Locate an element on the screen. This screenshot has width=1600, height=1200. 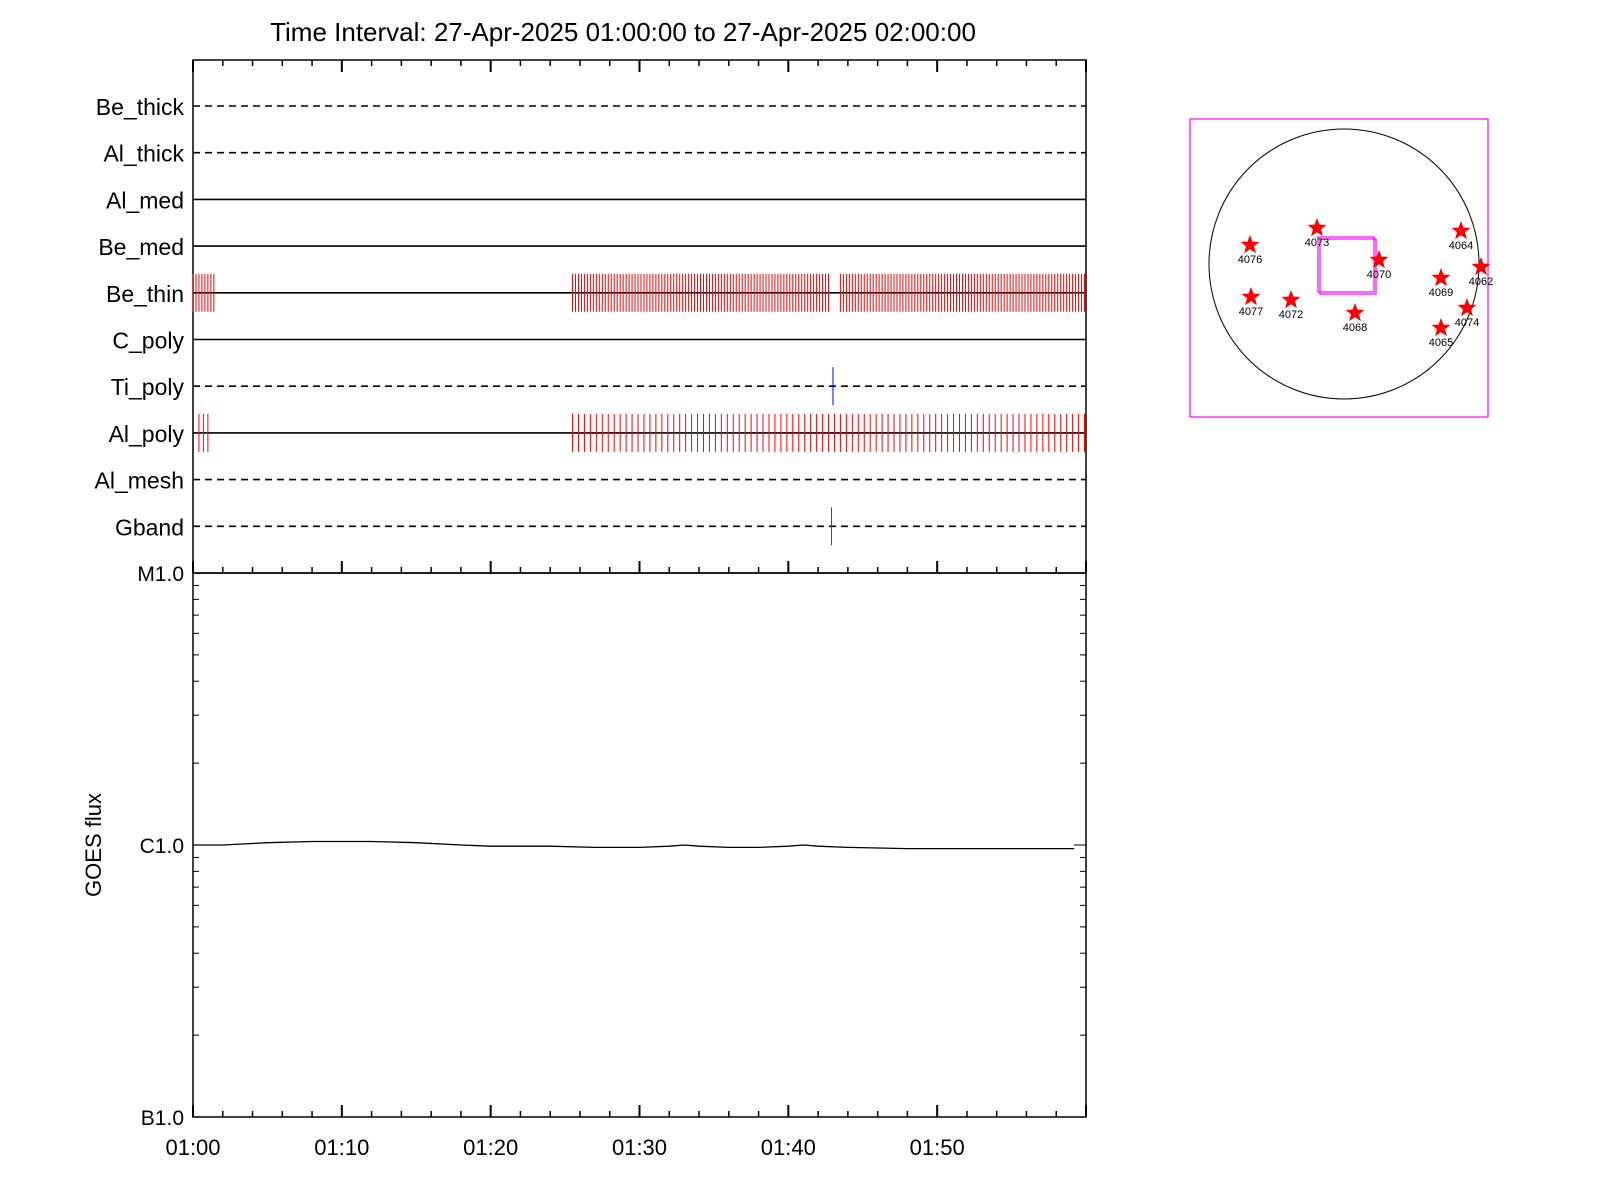
instrument-fov-box-offset is located at coordinates (1348, 266).